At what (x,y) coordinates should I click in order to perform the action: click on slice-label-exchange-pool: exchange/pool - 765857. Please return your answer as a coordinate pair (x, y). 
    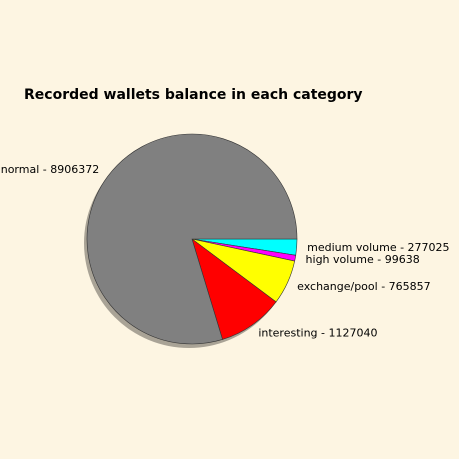
    Looking at the image, I should click on (364, 286).